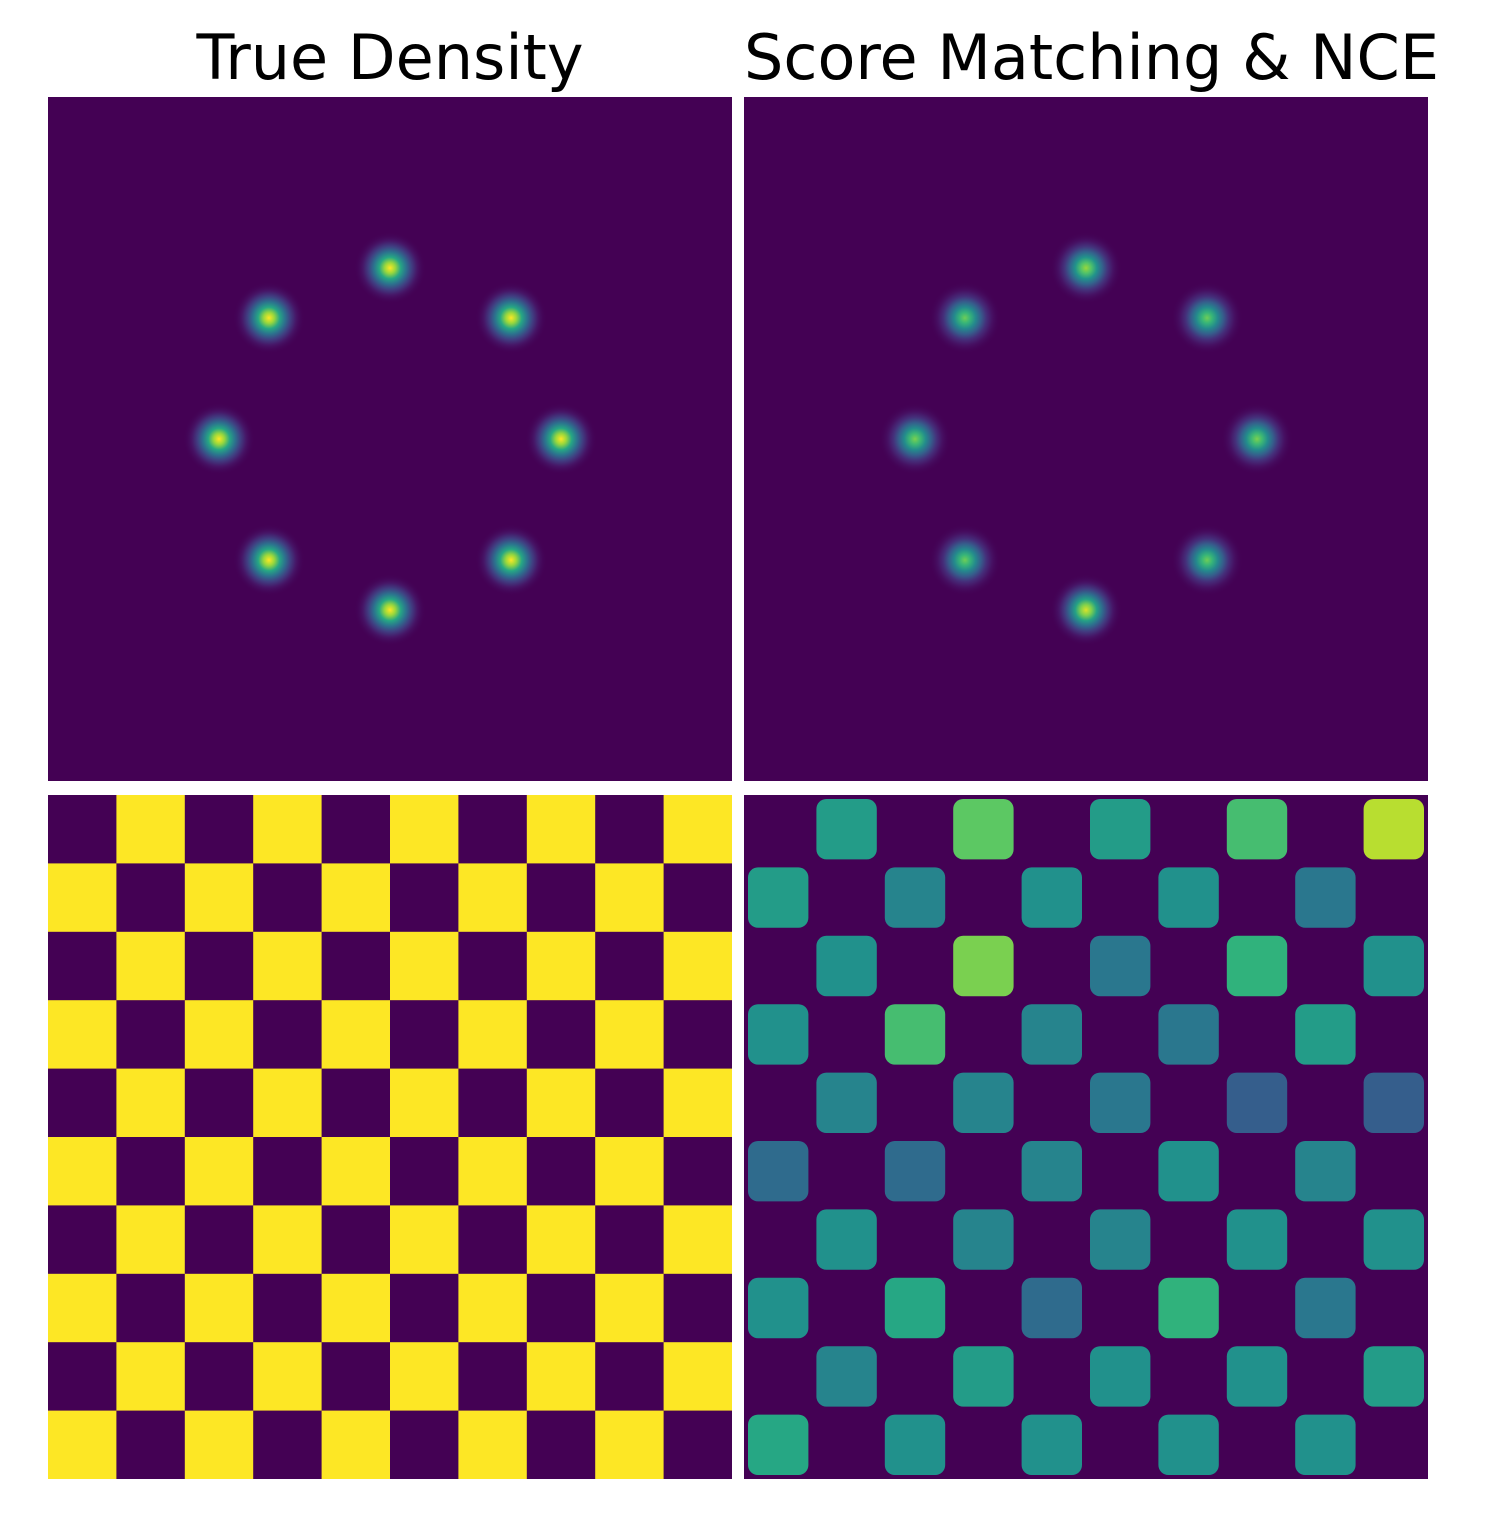 This screenshot has width=1492, height=1534. I want to click on column-title-true-density: True Density, so click(390, 57).